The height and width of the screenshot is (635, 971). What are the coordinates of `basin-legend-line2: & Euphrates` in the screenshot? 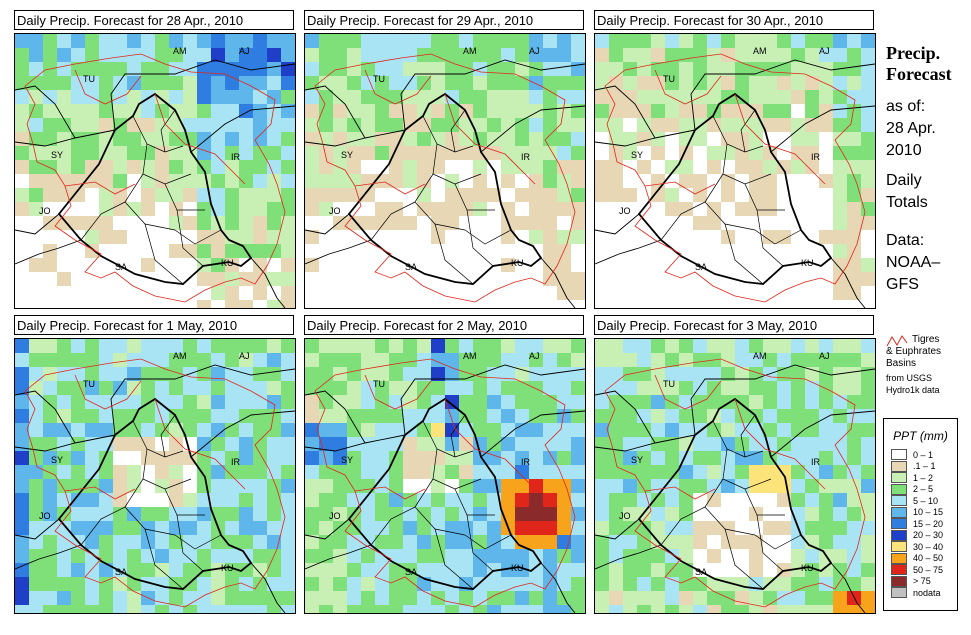 It's located at (914, 351).